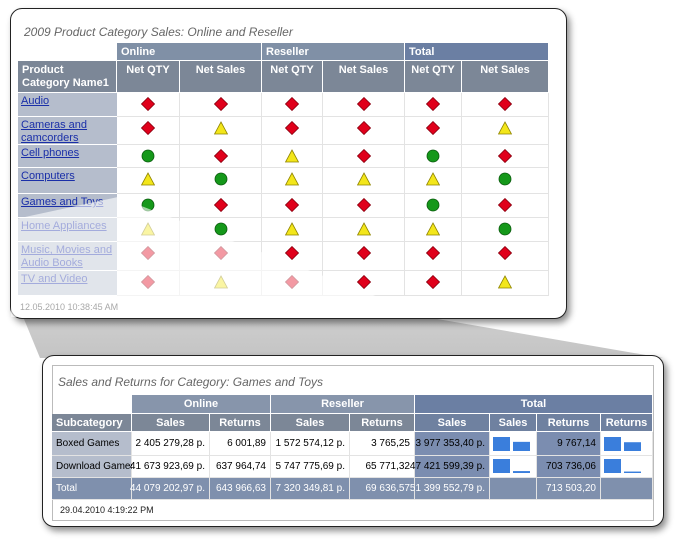 The width and height of the screenshot is (688, 552). I want to click on chart-cell, so click(627, 467).